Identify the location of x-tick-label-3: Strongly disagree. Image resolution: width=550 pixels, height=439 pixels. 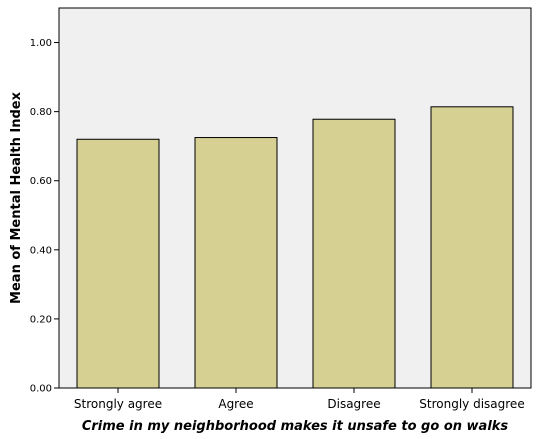
(471, 404).